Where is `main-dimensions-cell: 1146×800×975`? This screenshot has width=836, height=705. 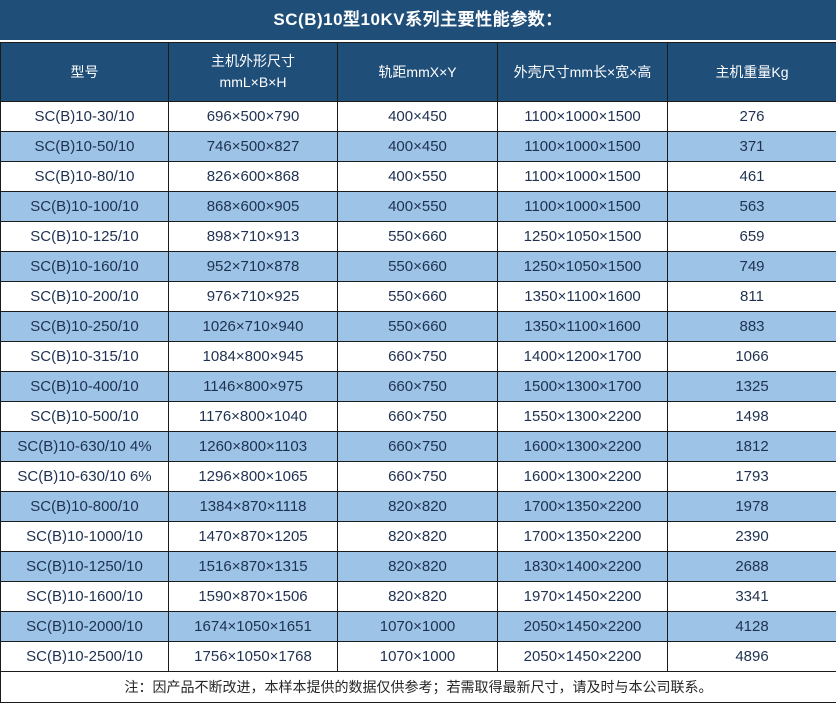 main-dimensions-cell: 1146×800×975 is located at coordinates (253, 386).